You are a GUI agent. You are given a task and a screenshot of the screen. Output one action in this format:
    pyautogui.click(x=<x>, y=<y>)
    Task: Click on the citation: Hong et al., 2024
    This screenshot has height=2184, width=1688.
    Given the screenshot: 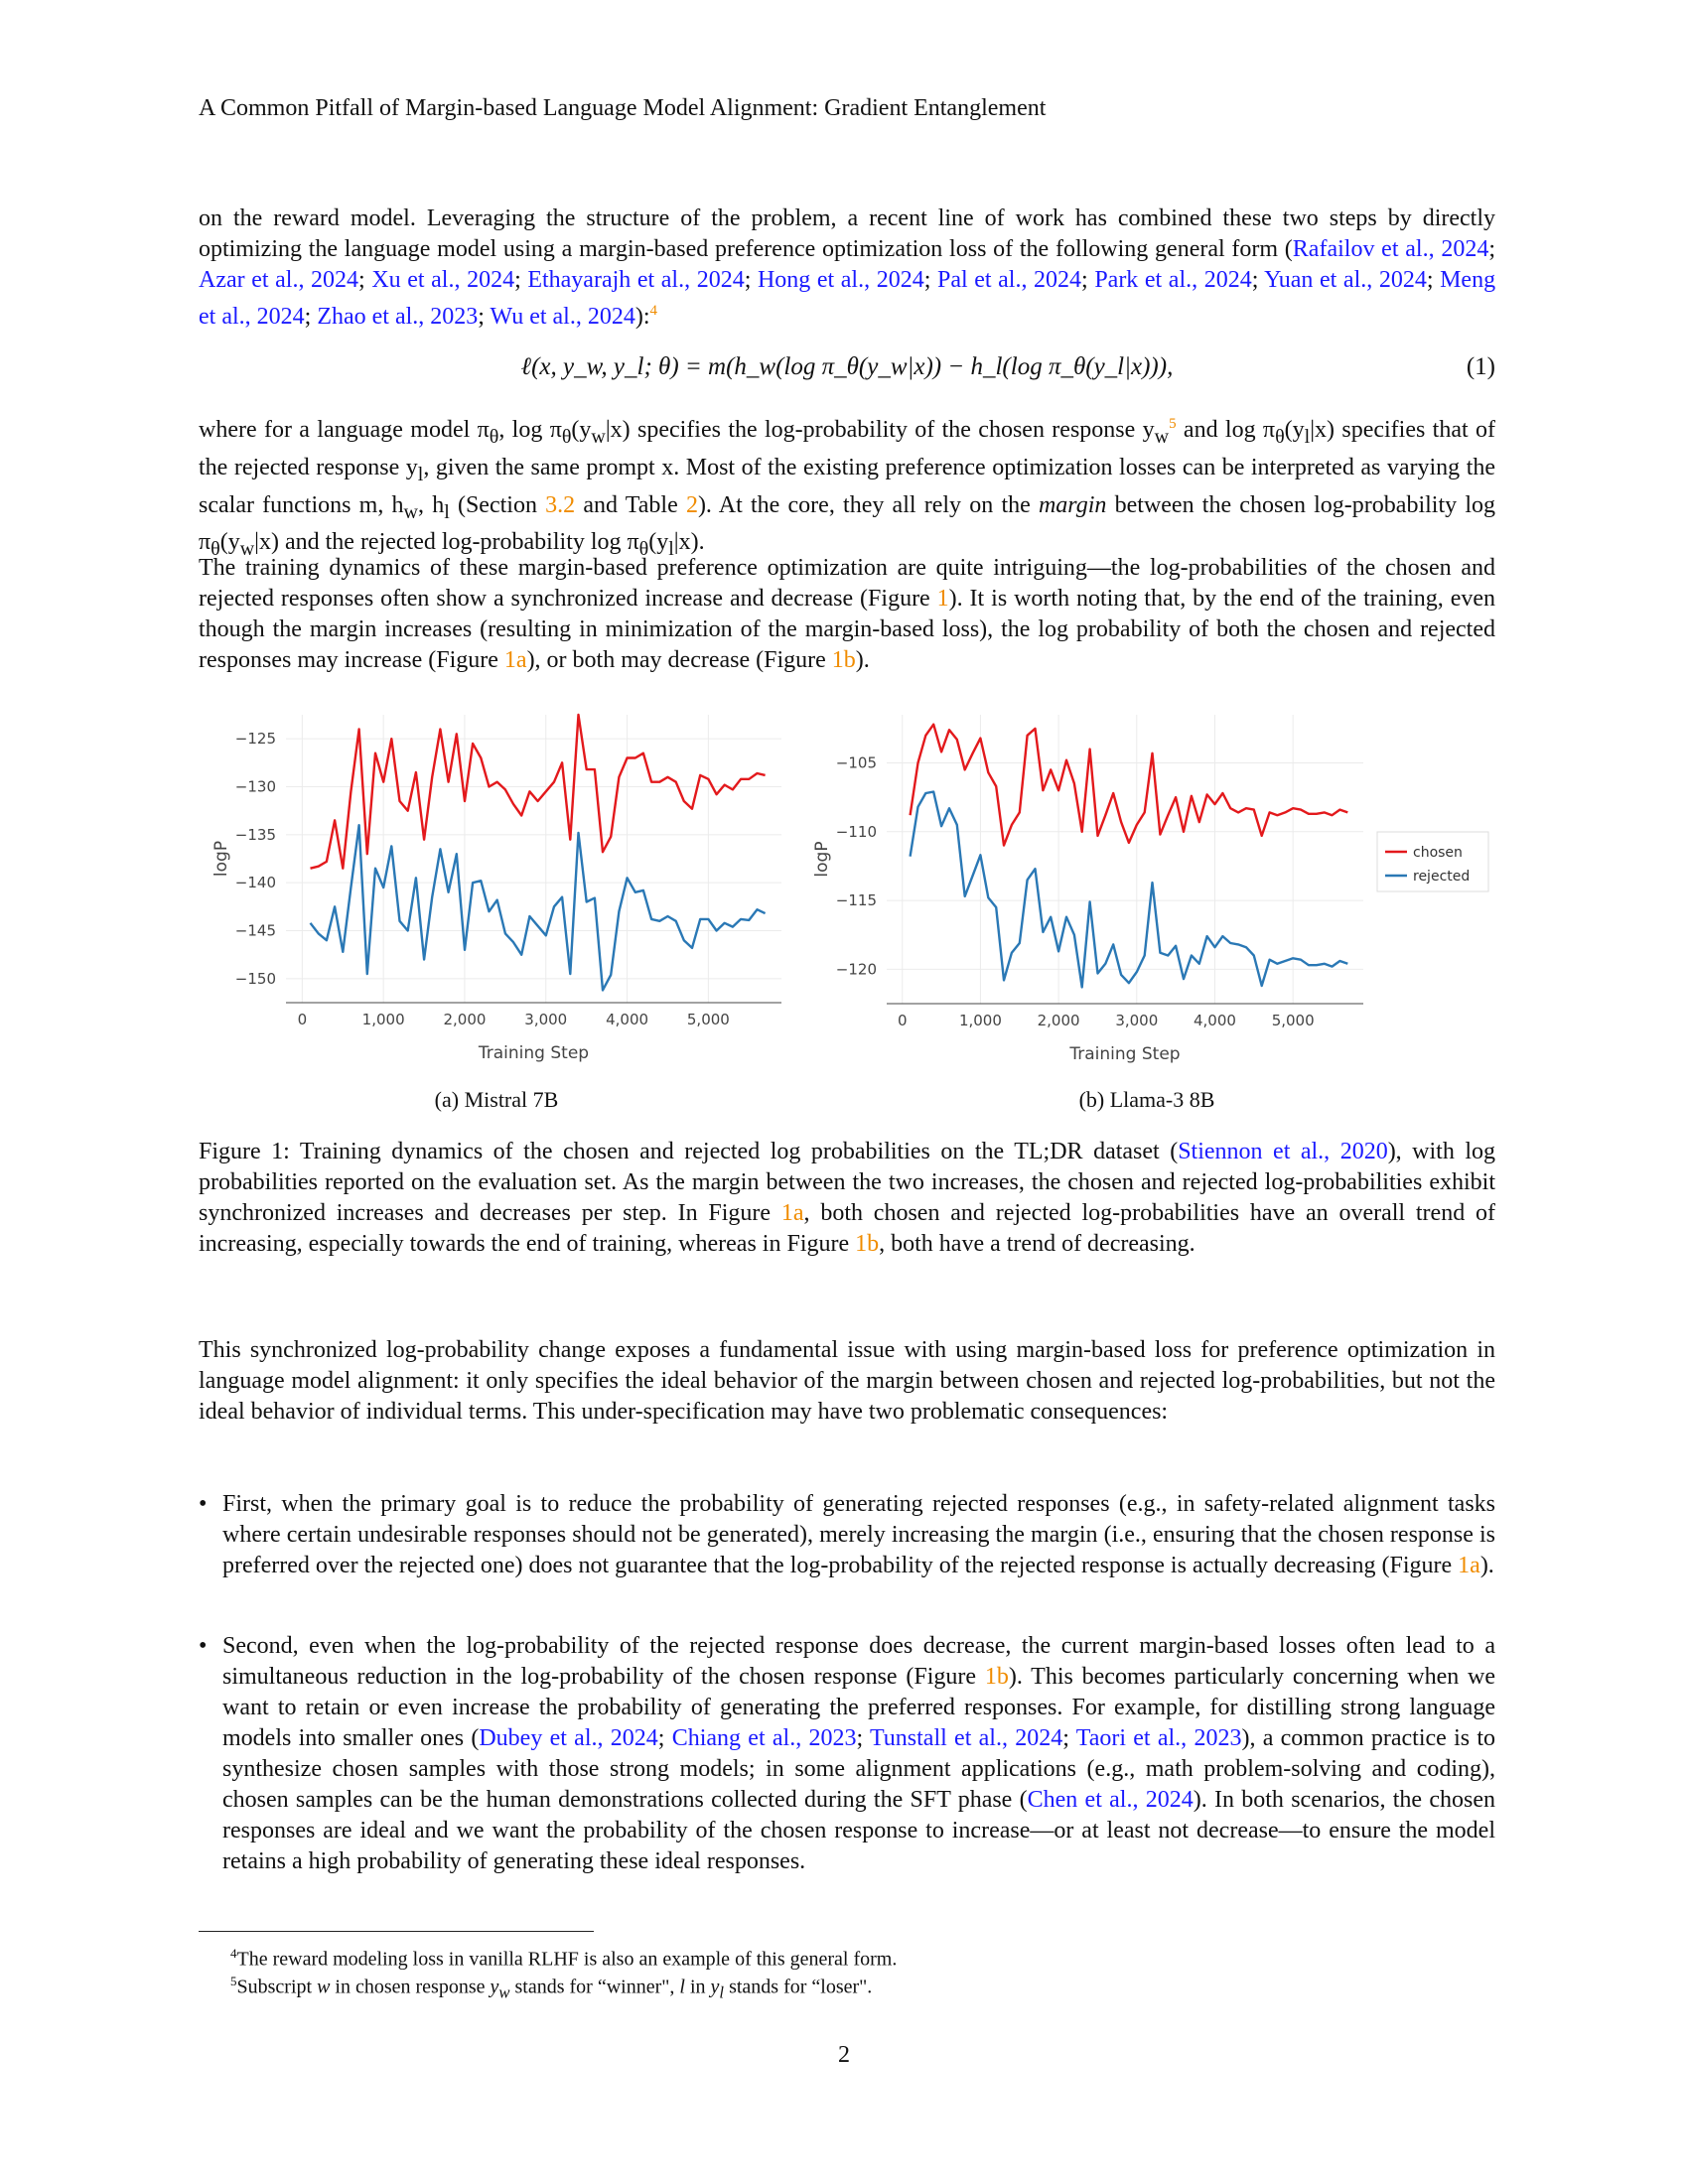 What is the action you would take?
    pyautogui.click(x=840, y=280)
    